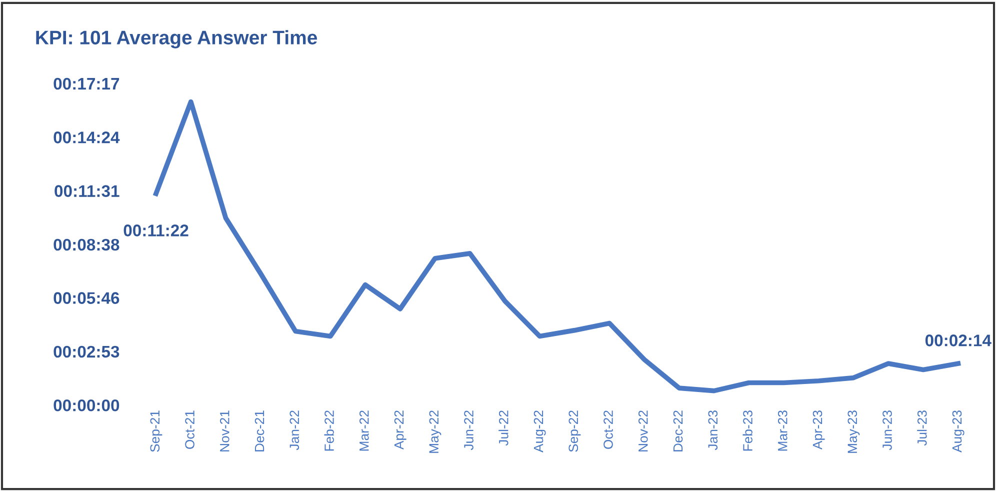 The image size is (997, 491). Describe the element at coordinates (922, 428) in the screenshot. I see `x-tick-label: Jul-23` at that location.